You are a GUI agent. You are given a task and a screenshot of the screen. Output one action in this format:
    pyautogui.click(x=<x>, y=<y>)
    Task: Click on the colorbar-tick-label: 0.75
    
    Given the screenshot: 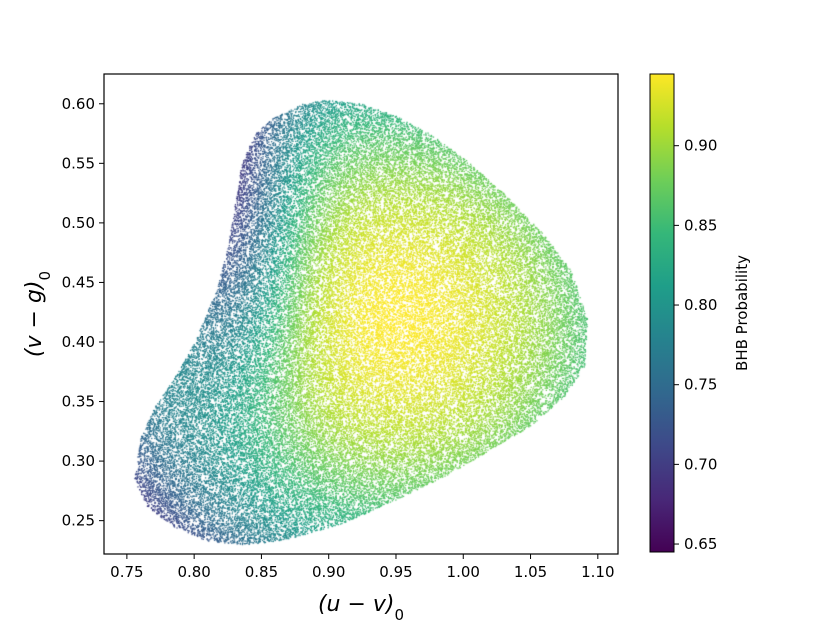 What is the action you would take?
    pyautogui.click(x=700, y=385)
    